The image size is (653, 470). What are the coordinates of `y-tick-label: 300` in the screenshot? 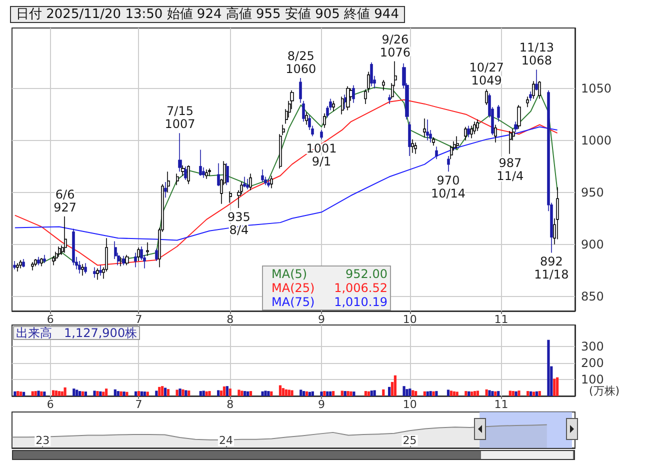 It's located at (592, 346).